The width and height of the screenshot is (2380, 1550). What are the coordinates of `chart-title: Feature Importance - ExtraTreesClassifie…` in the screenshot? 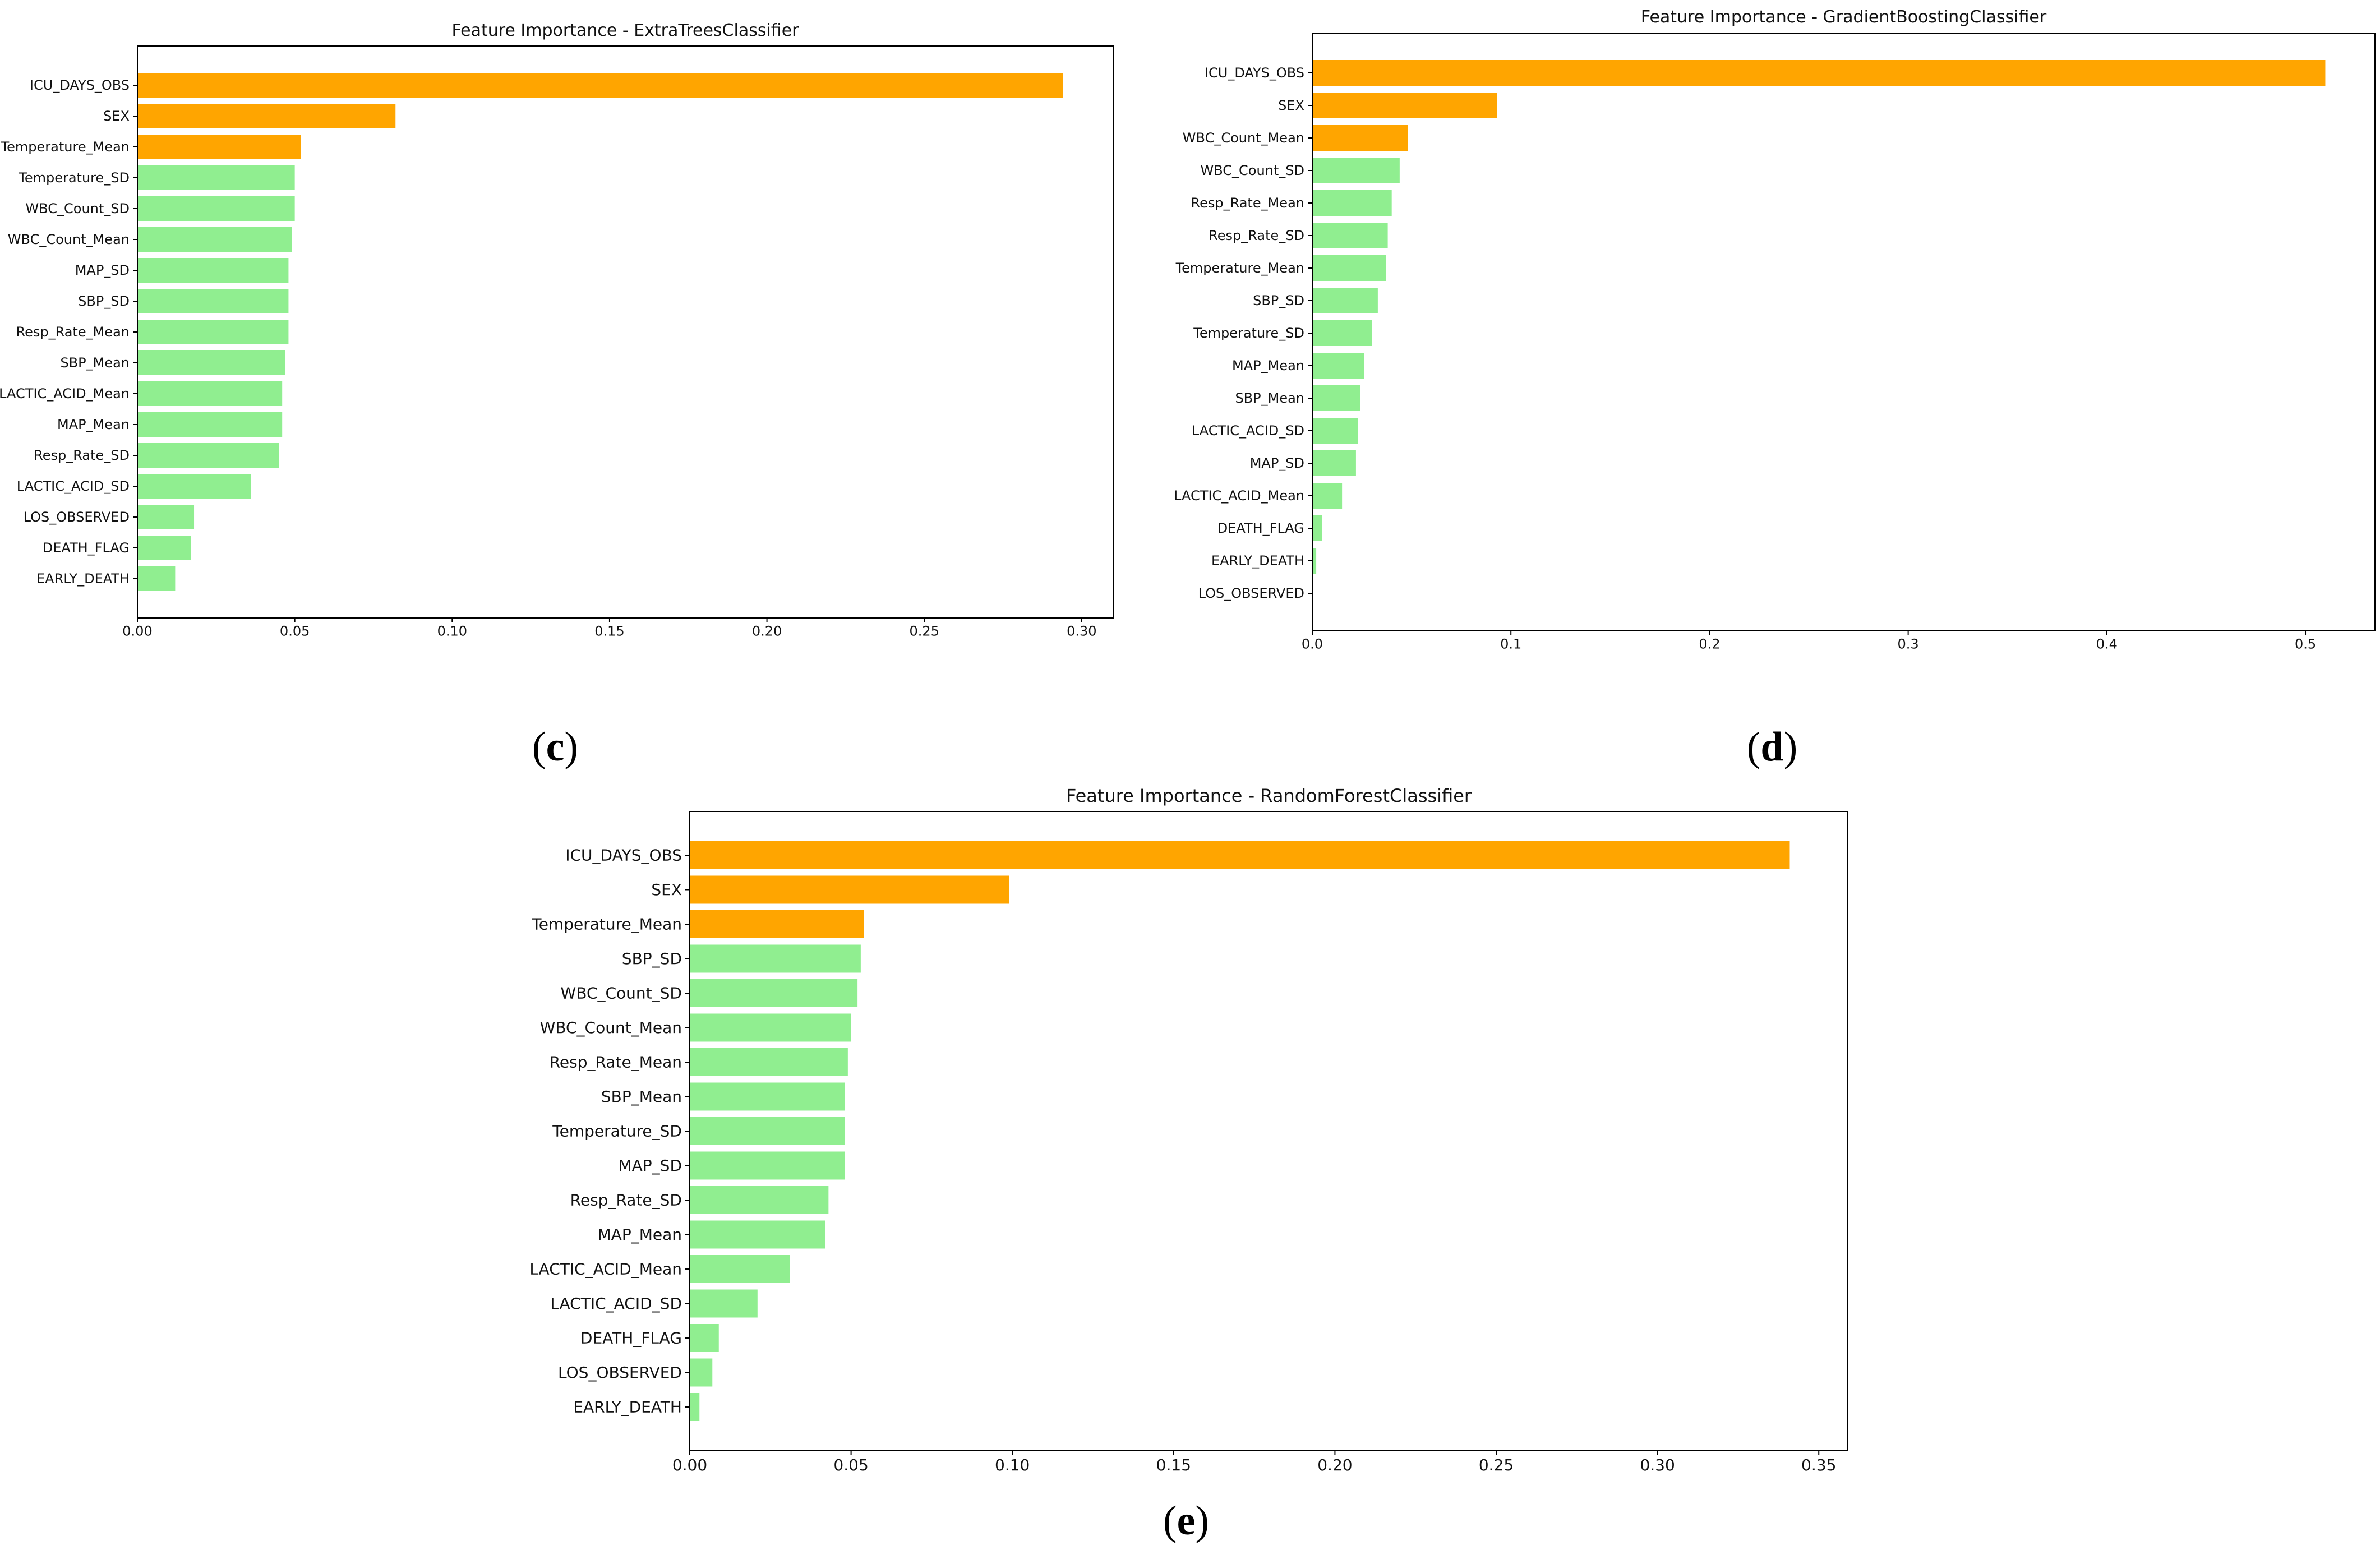 It's located at (626, 30).